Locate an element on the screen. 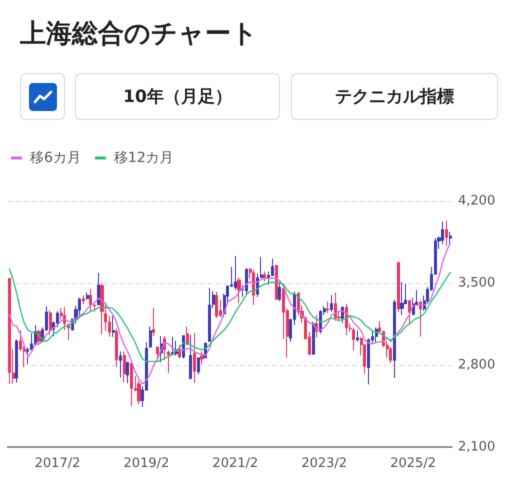  chart-title: 上海総合のチャート is located at coordinates (139, 34).